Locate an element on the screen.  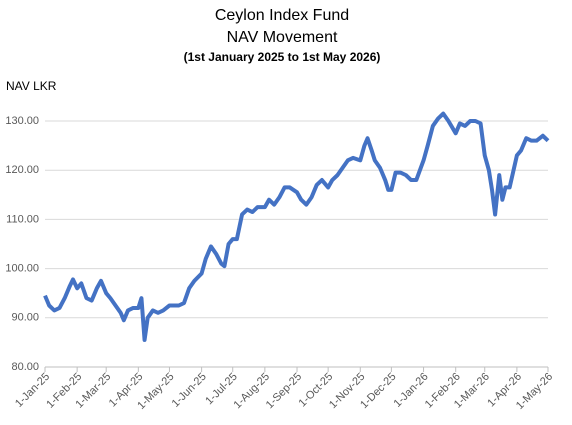
y-tick-label: 120.00 is located at coordinates (22, 170).